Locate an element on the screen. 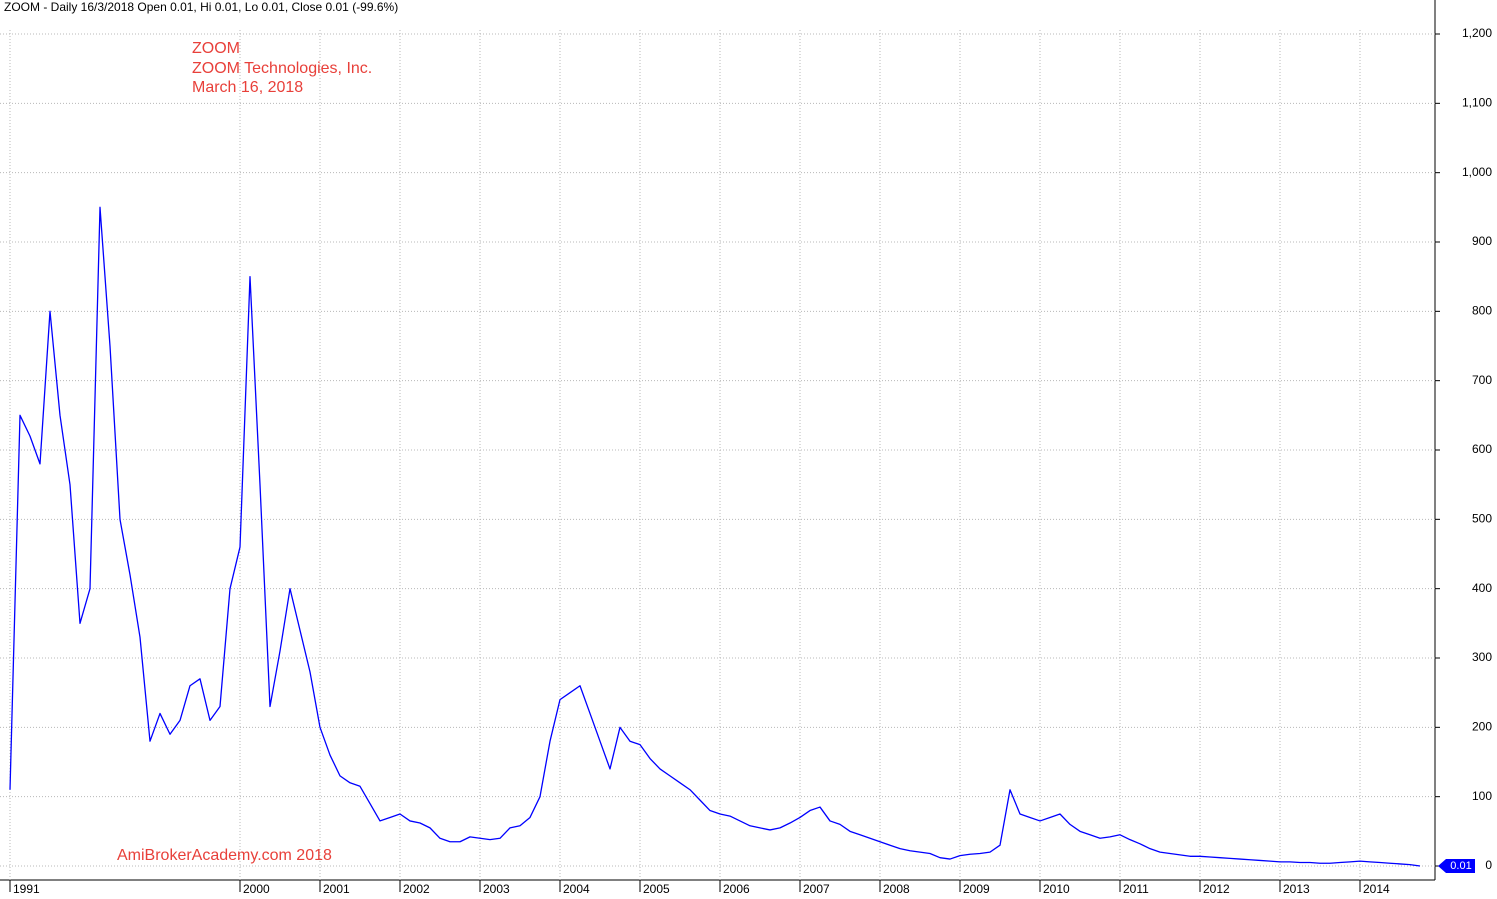 The width and height of the screenshot is (1497, 899). x-tick-label: 2011 is located at coordinates (1136, 889).